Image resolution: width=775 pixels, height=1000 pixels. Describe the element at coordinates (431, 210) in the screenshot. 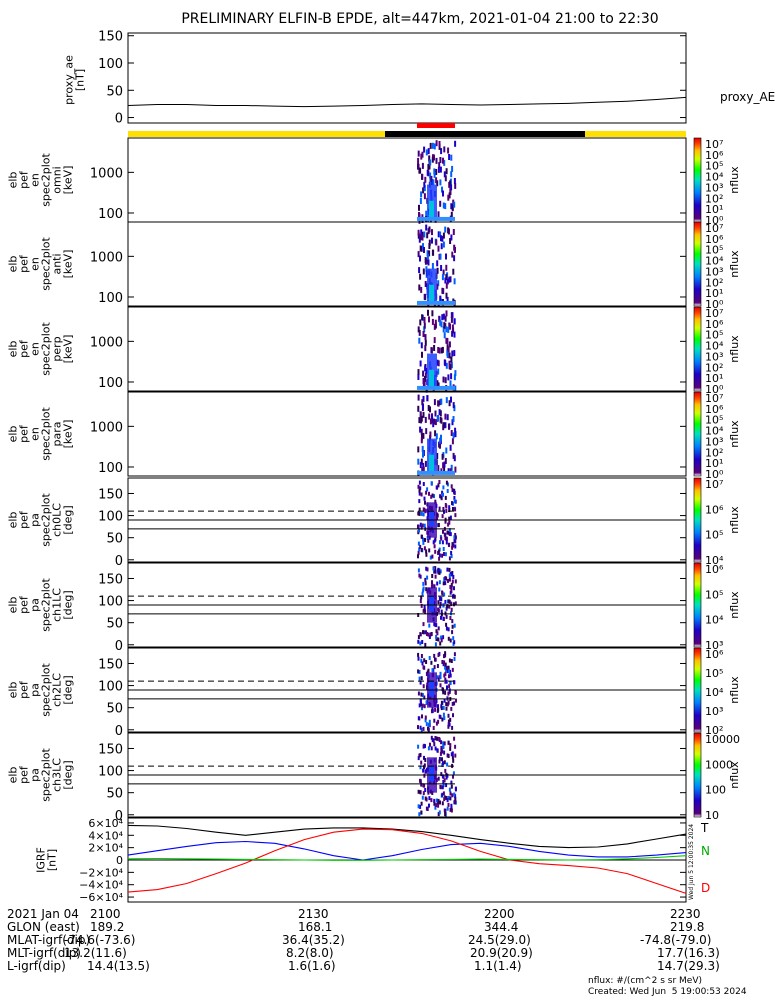

I see `spectrogram-core-hot` at that location.